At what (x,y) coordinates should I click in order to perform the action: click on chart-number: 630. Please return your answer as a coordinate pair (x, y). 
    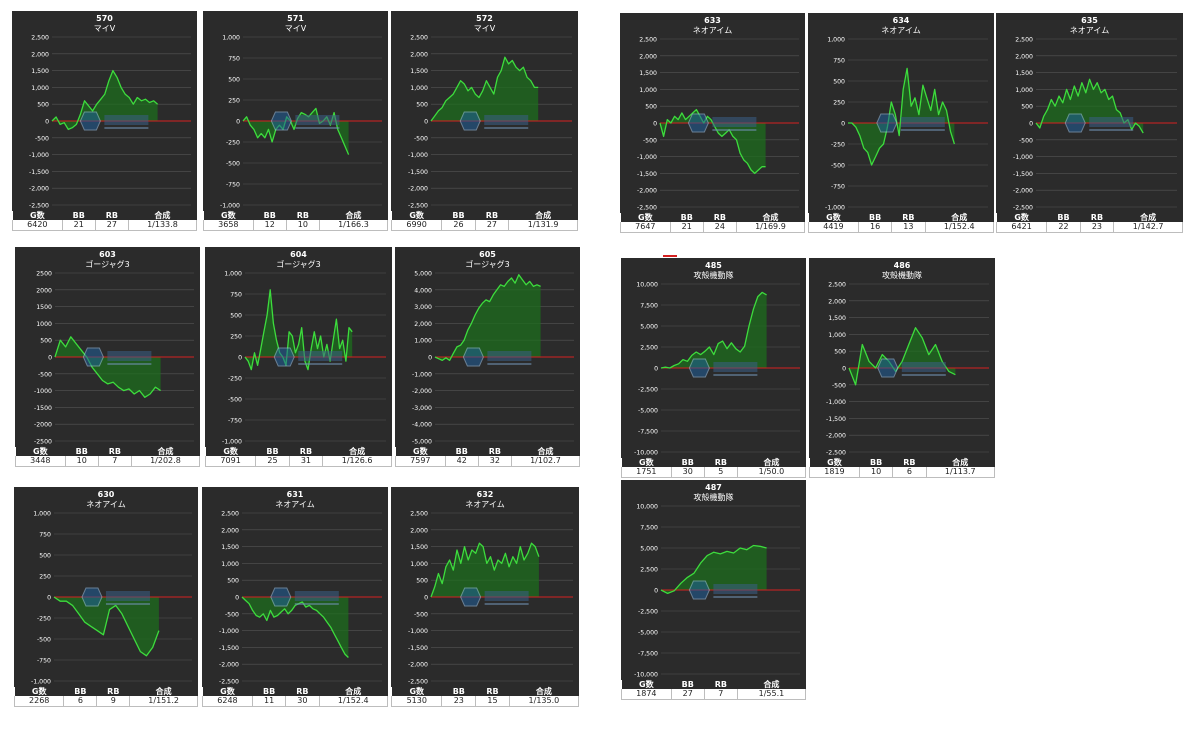
    Looking at the image, I should click on (106, 494).